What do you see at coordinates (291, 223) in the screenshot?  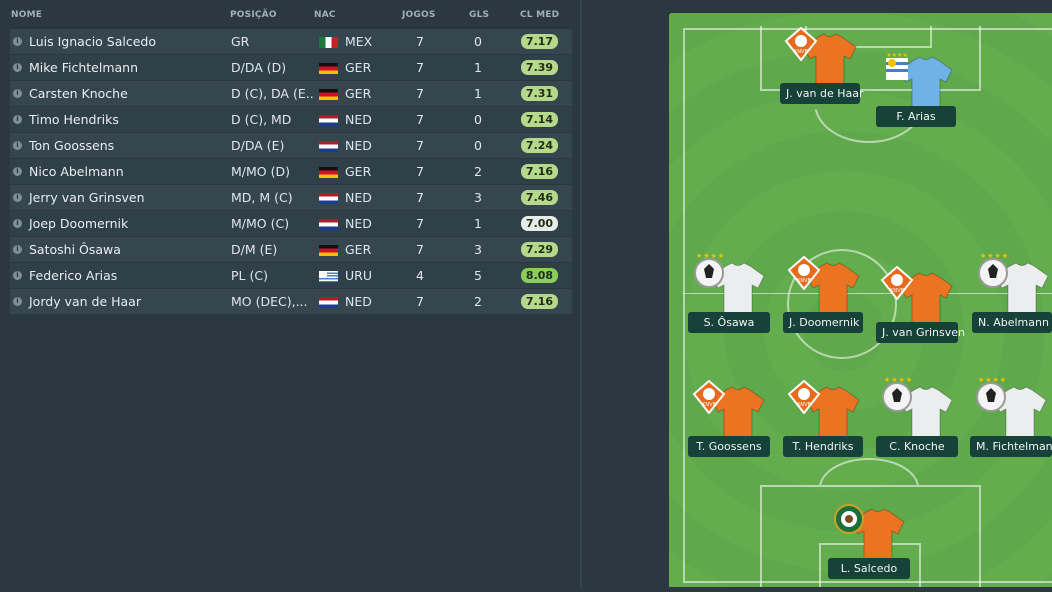 I see `table-row: i Joep Doomernik M/MO (C) NED 7 1 7.00` at bounding box center [291, 223].